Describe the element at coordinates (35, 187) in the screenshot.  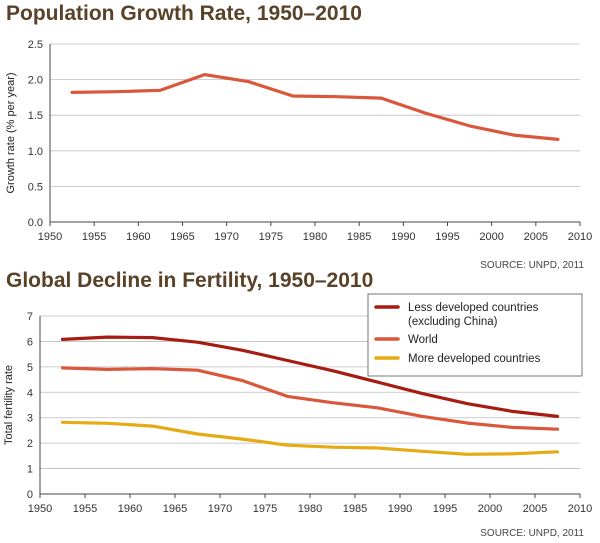
I see `chart1-y-tick-label: 0.5` at that location.